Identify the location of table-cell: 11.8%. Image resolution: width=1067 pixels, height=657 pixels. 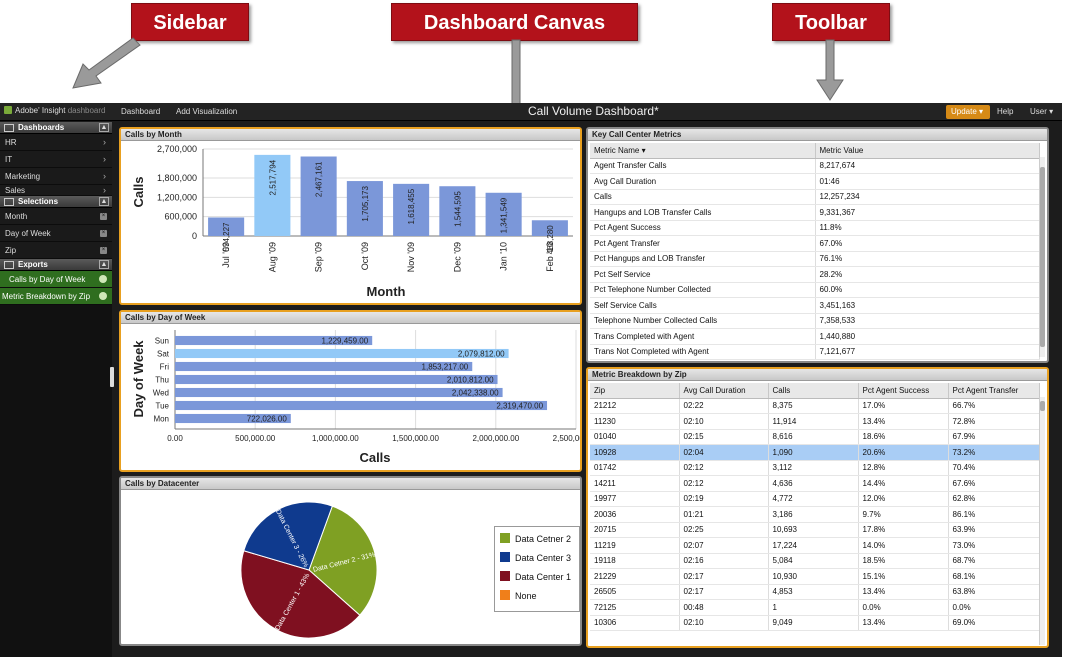
(927, 228).